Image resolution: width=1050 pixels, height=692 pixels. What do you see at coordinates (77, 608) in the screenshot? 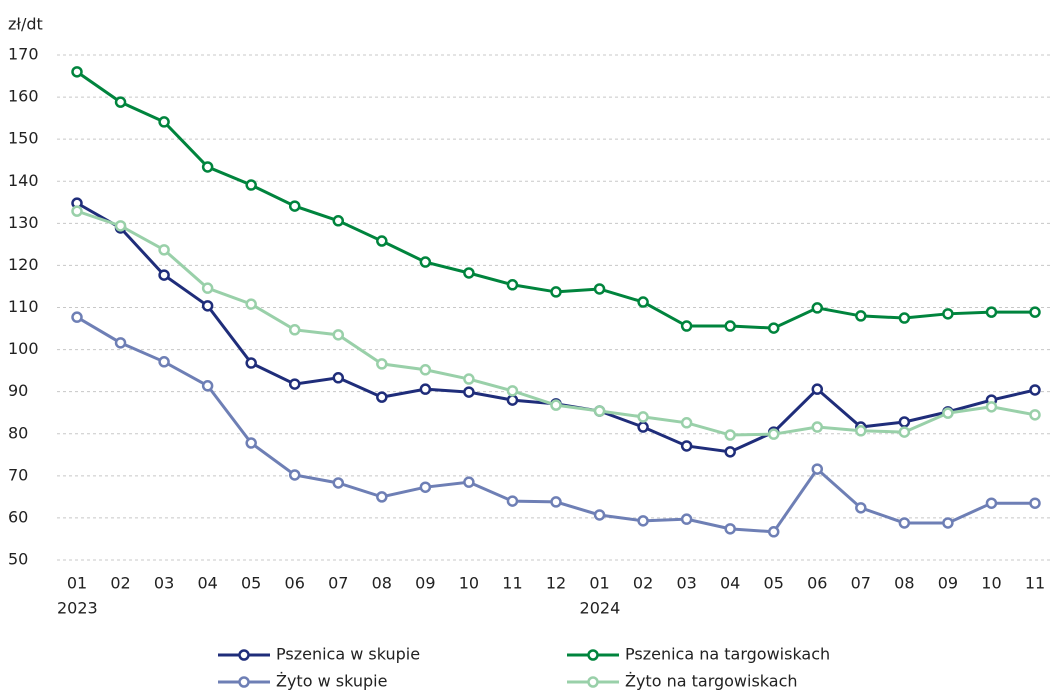
I see `x-group-label: 2023` at bounding box center [77, 608].